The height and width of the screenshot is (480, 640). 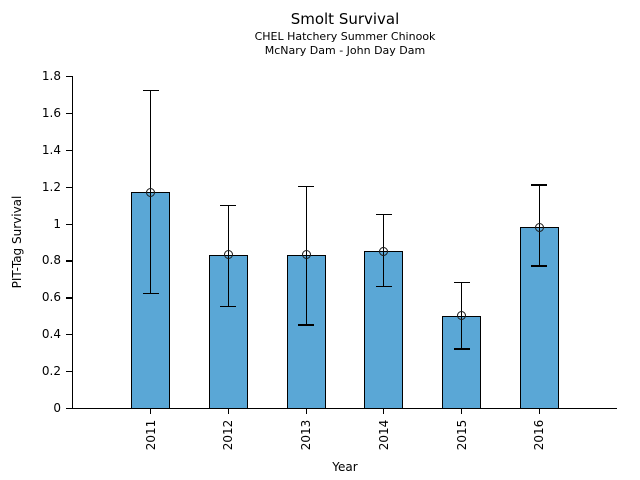 I want to click on y-tick-label: 1, so click(x=57, y=223).